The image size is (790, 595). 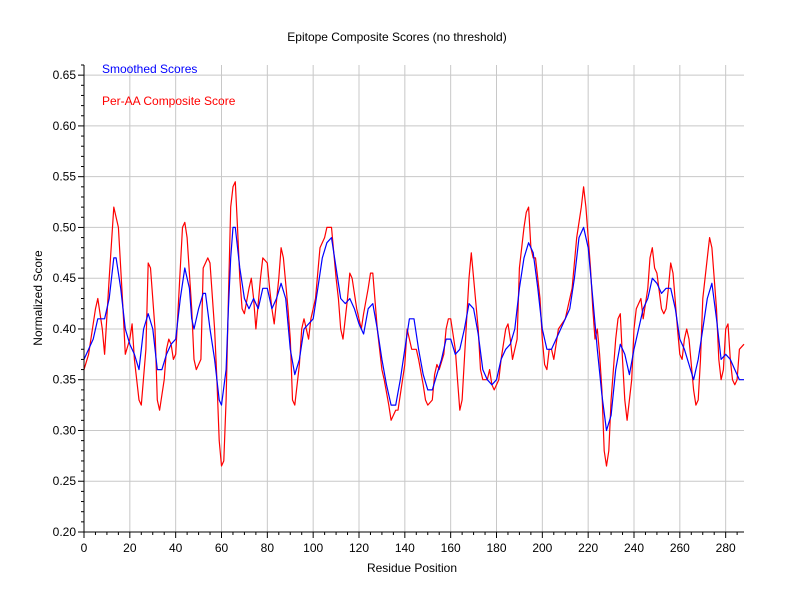 What do you see at coordinates (65, 126) in the screenshot?
I see `y-tick-label: 0.60` at bounding box center [65, 126].